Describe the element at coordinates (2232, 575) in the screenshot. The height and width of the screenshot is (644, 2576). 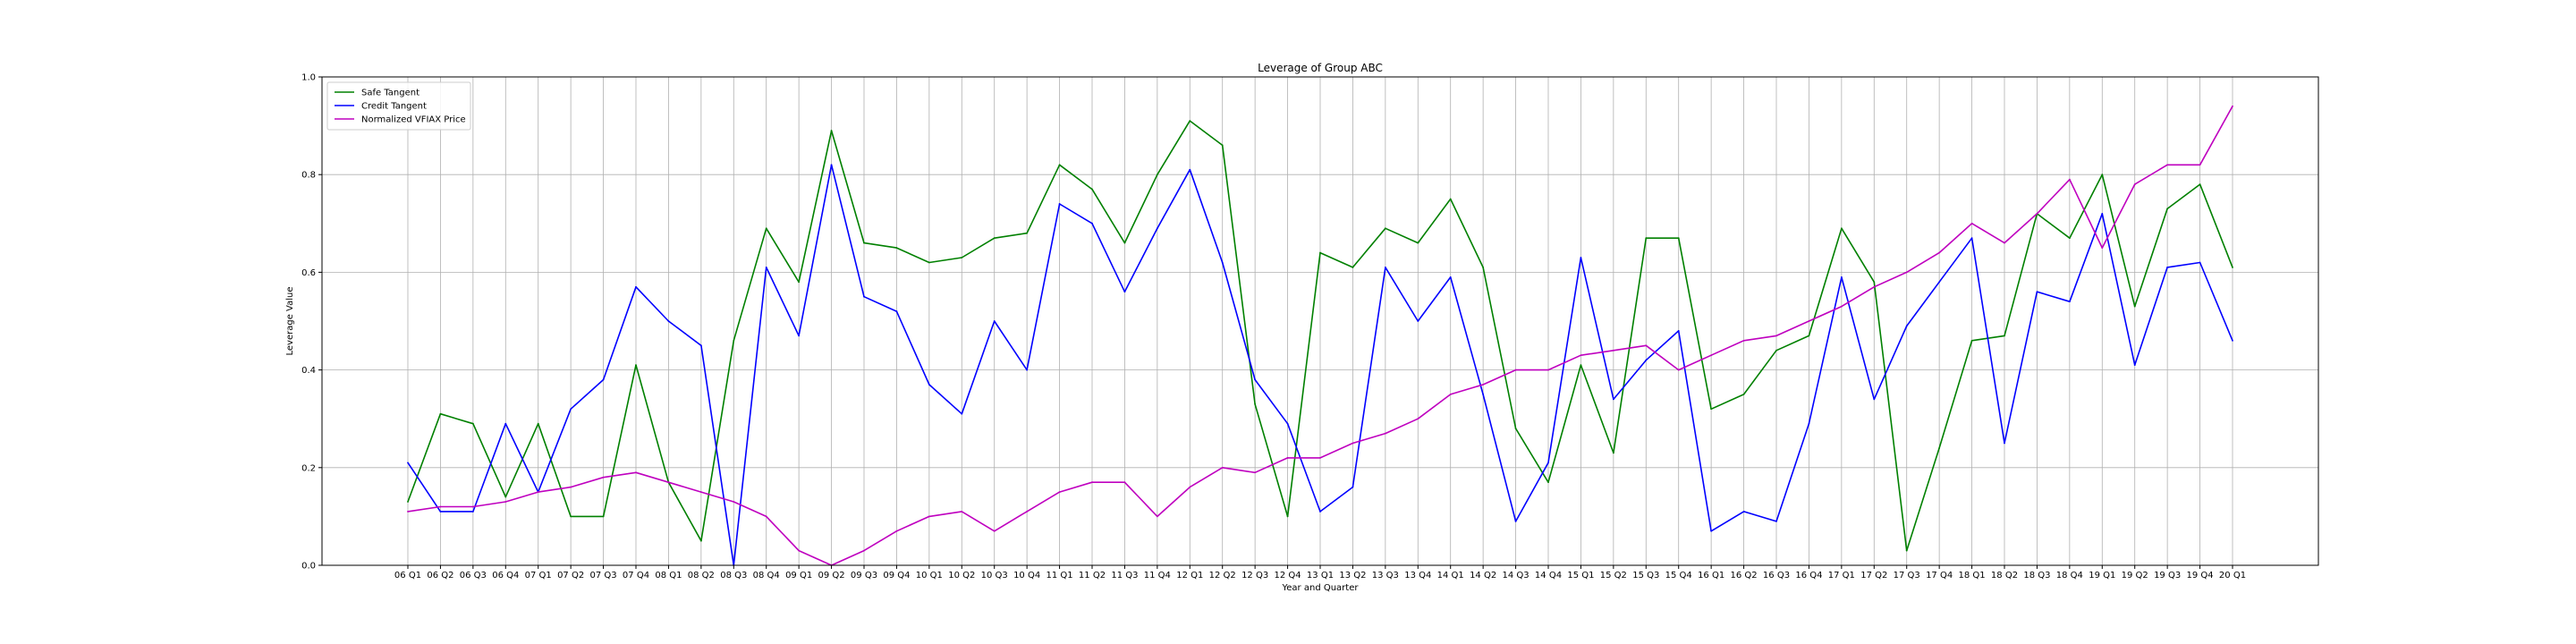
I see `x-tick-label: 20 Q1` at that location.